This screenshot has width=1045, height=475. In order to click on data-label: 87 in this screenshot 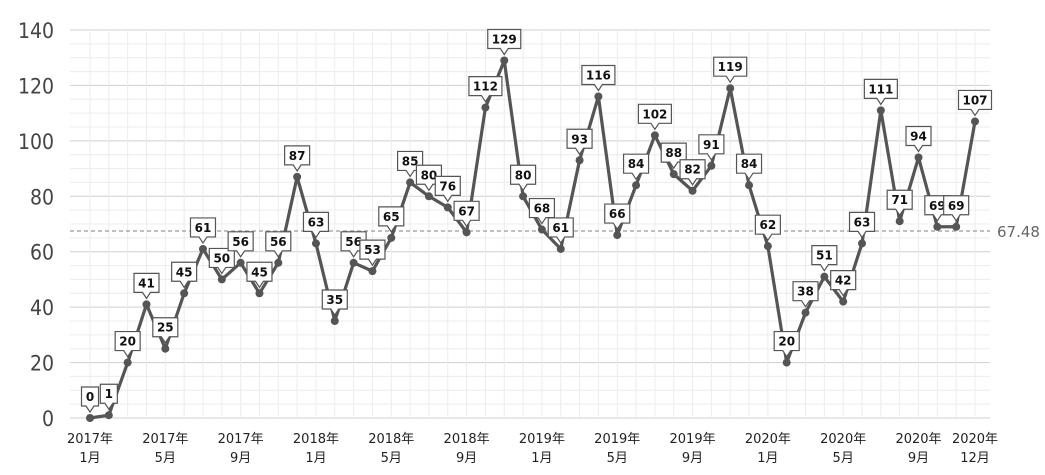, I will do `click(297, 158)`.